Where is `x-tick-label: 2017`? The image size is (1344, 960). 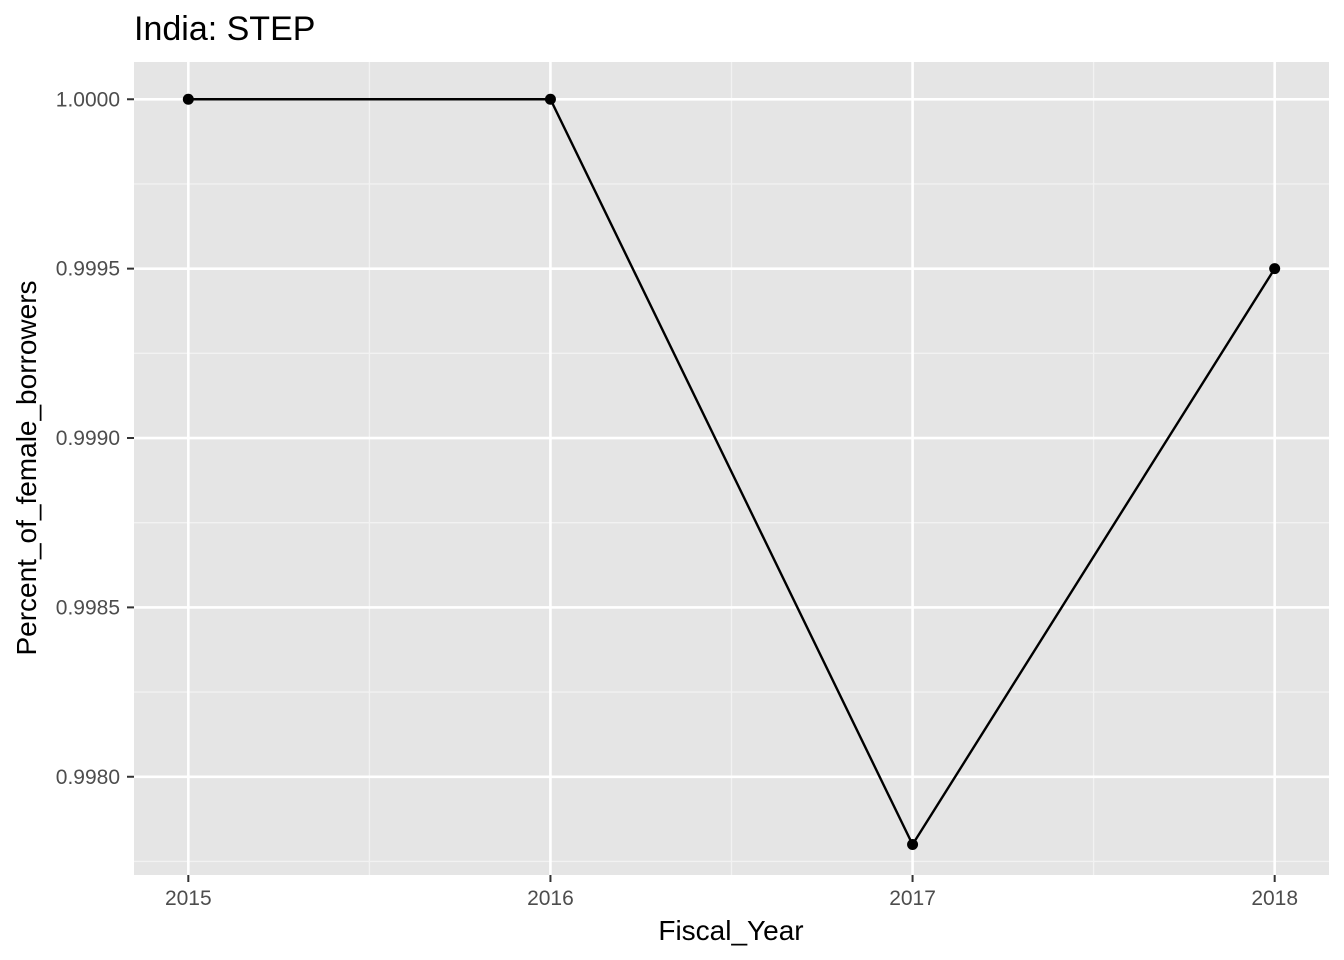
x-tick-label: 2017 is located at coordinates (912, 898).